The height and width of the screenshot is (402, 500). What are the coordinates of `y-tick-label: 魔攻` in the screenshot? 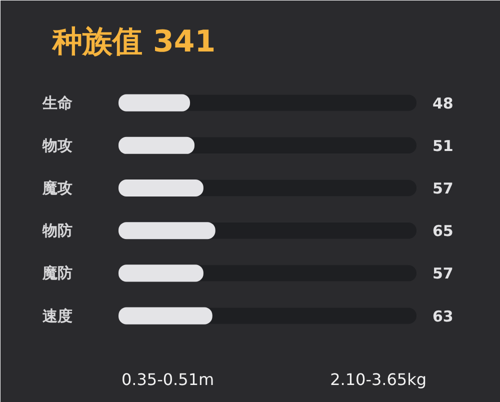 It's located at (57, 188).